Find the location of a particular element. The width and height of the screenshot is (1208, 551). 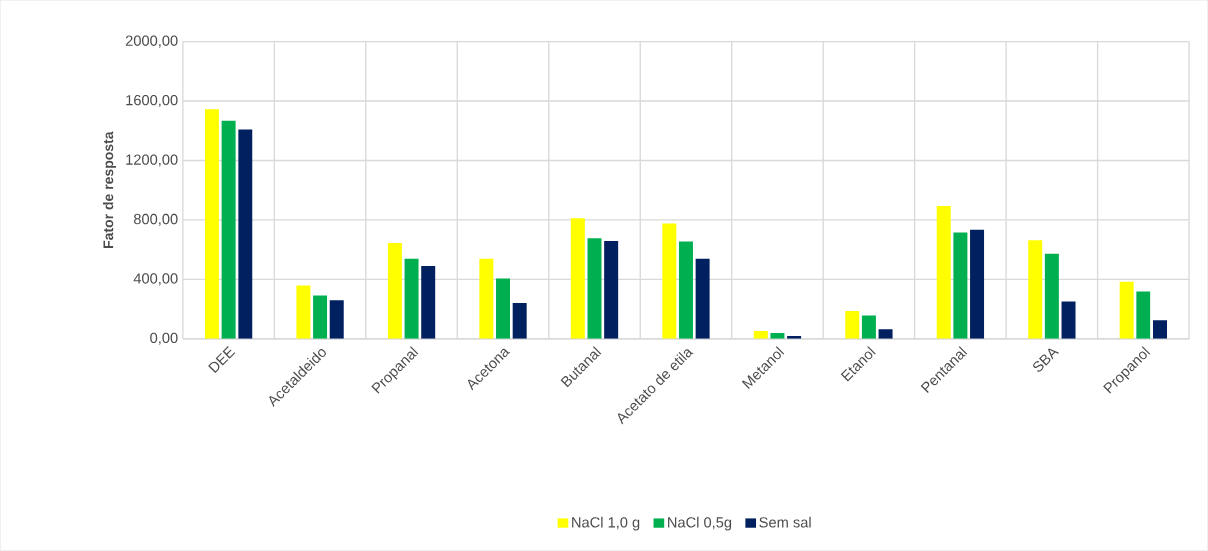

y-axis-title: Fator de resposta is located at coordinates (109, 189).